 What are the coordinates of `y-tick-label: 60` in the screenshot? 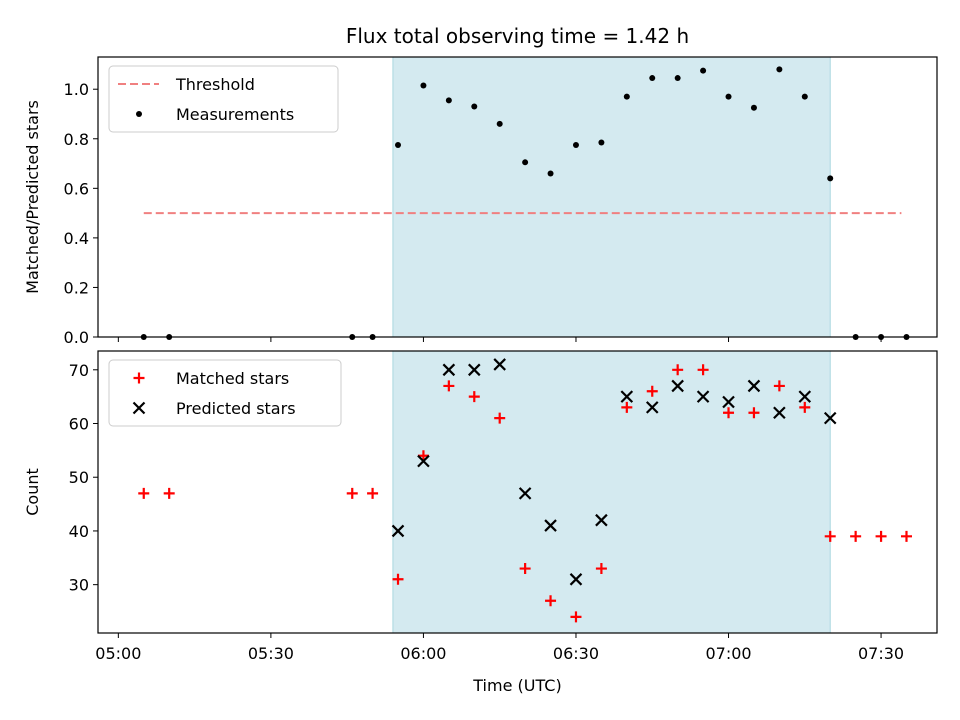 It's located at (79, 424).